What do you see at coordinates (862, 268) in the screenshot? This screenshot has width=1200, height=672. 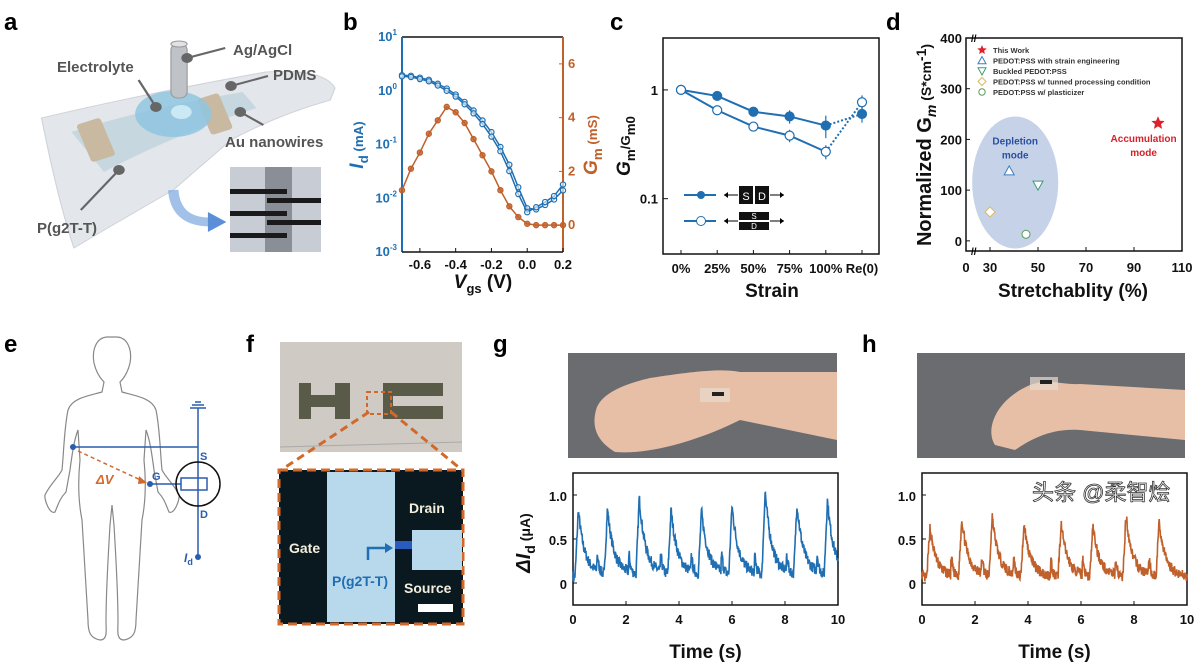 I see `x-tick-label: Re(0)` at bounding box center [862, 268].